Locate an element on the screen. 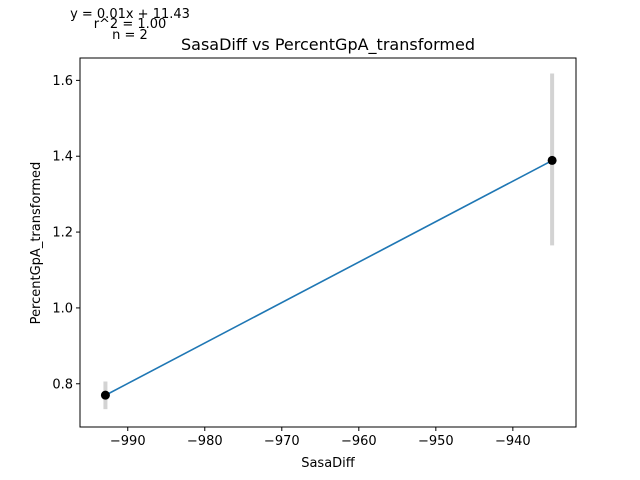 The image size is (640, 480). y-axis-ticks: 0.8 1.0 1.2 1.4 1.6 is located at coordinates (66, 233).